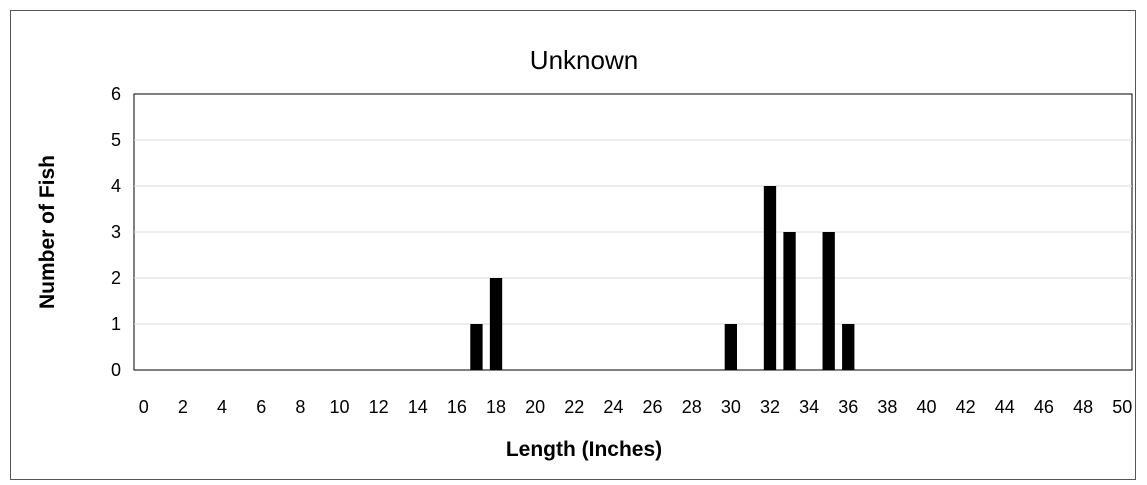 This screenshot has height=485, width=1147. I want to click on x-tick-label: 40, so click(927, 407).